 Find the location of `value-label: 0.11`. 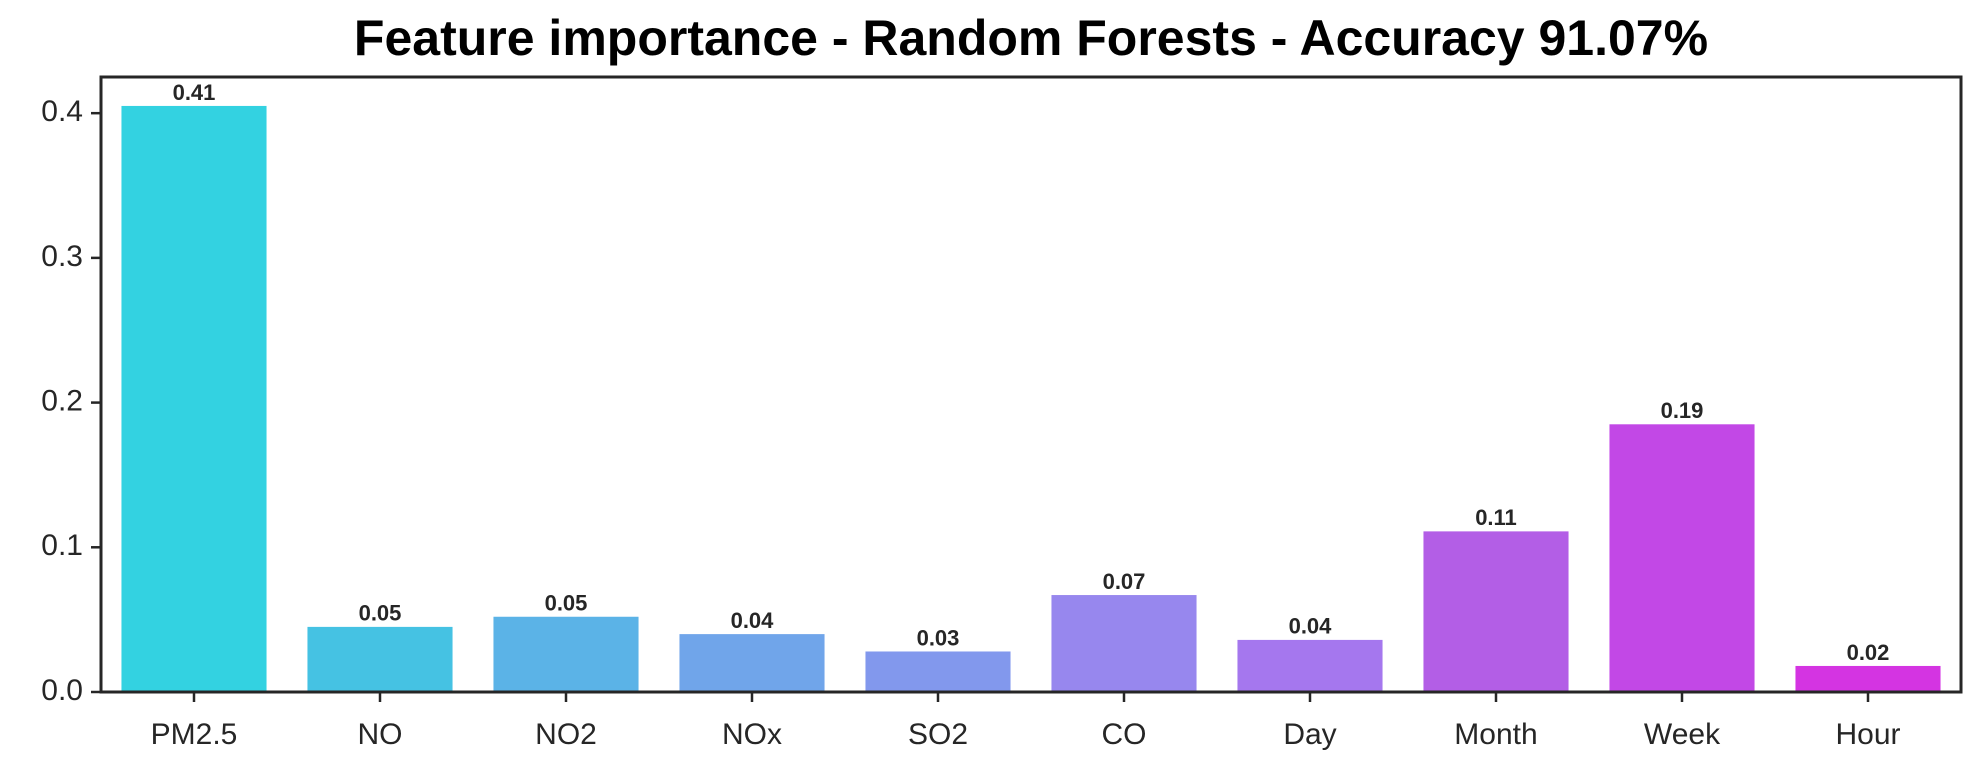

value-label: 0.11 is located at coordinates (1496, 517).